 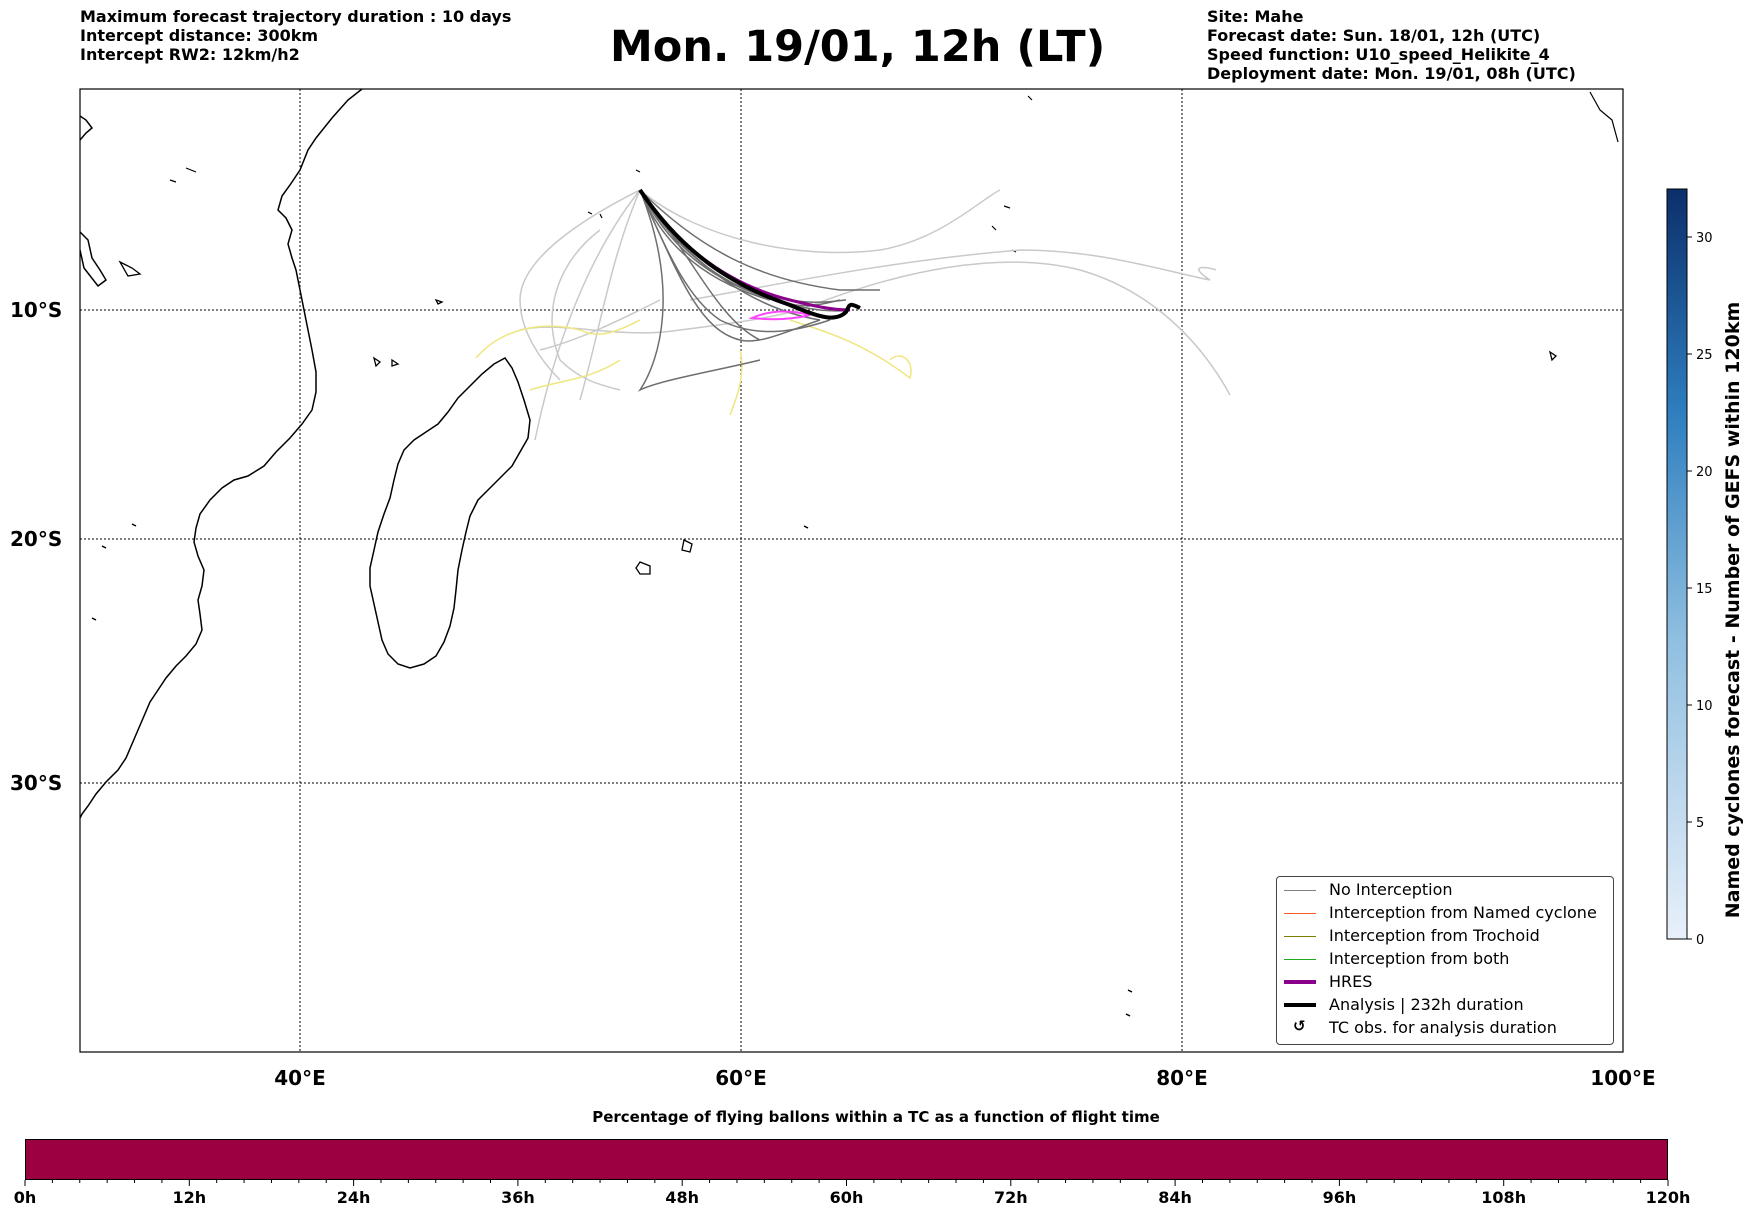 What do you see at coordinates (1704, 238) in the screenshot?
I see `cbar-tick-30: 30` at bounding box center [1704, 238].